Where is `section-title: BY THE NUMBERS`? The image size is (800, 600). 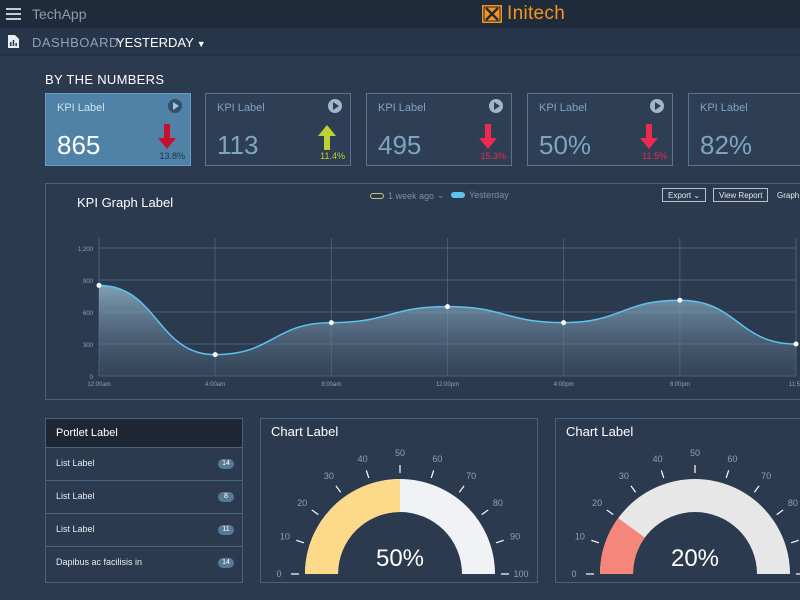 section-title: BY THE NUMBERS is located at coordinates (105, 79).